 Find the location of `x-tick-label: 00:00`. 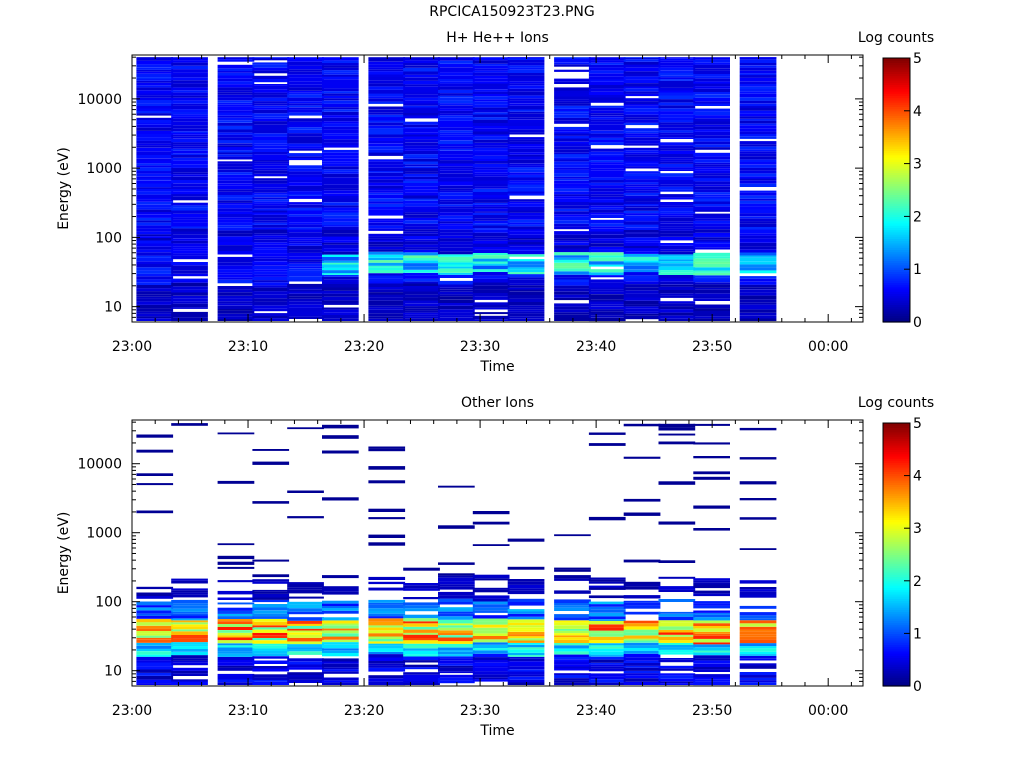

x-tick-label: 00:00 is located at coordinates (828, 347).